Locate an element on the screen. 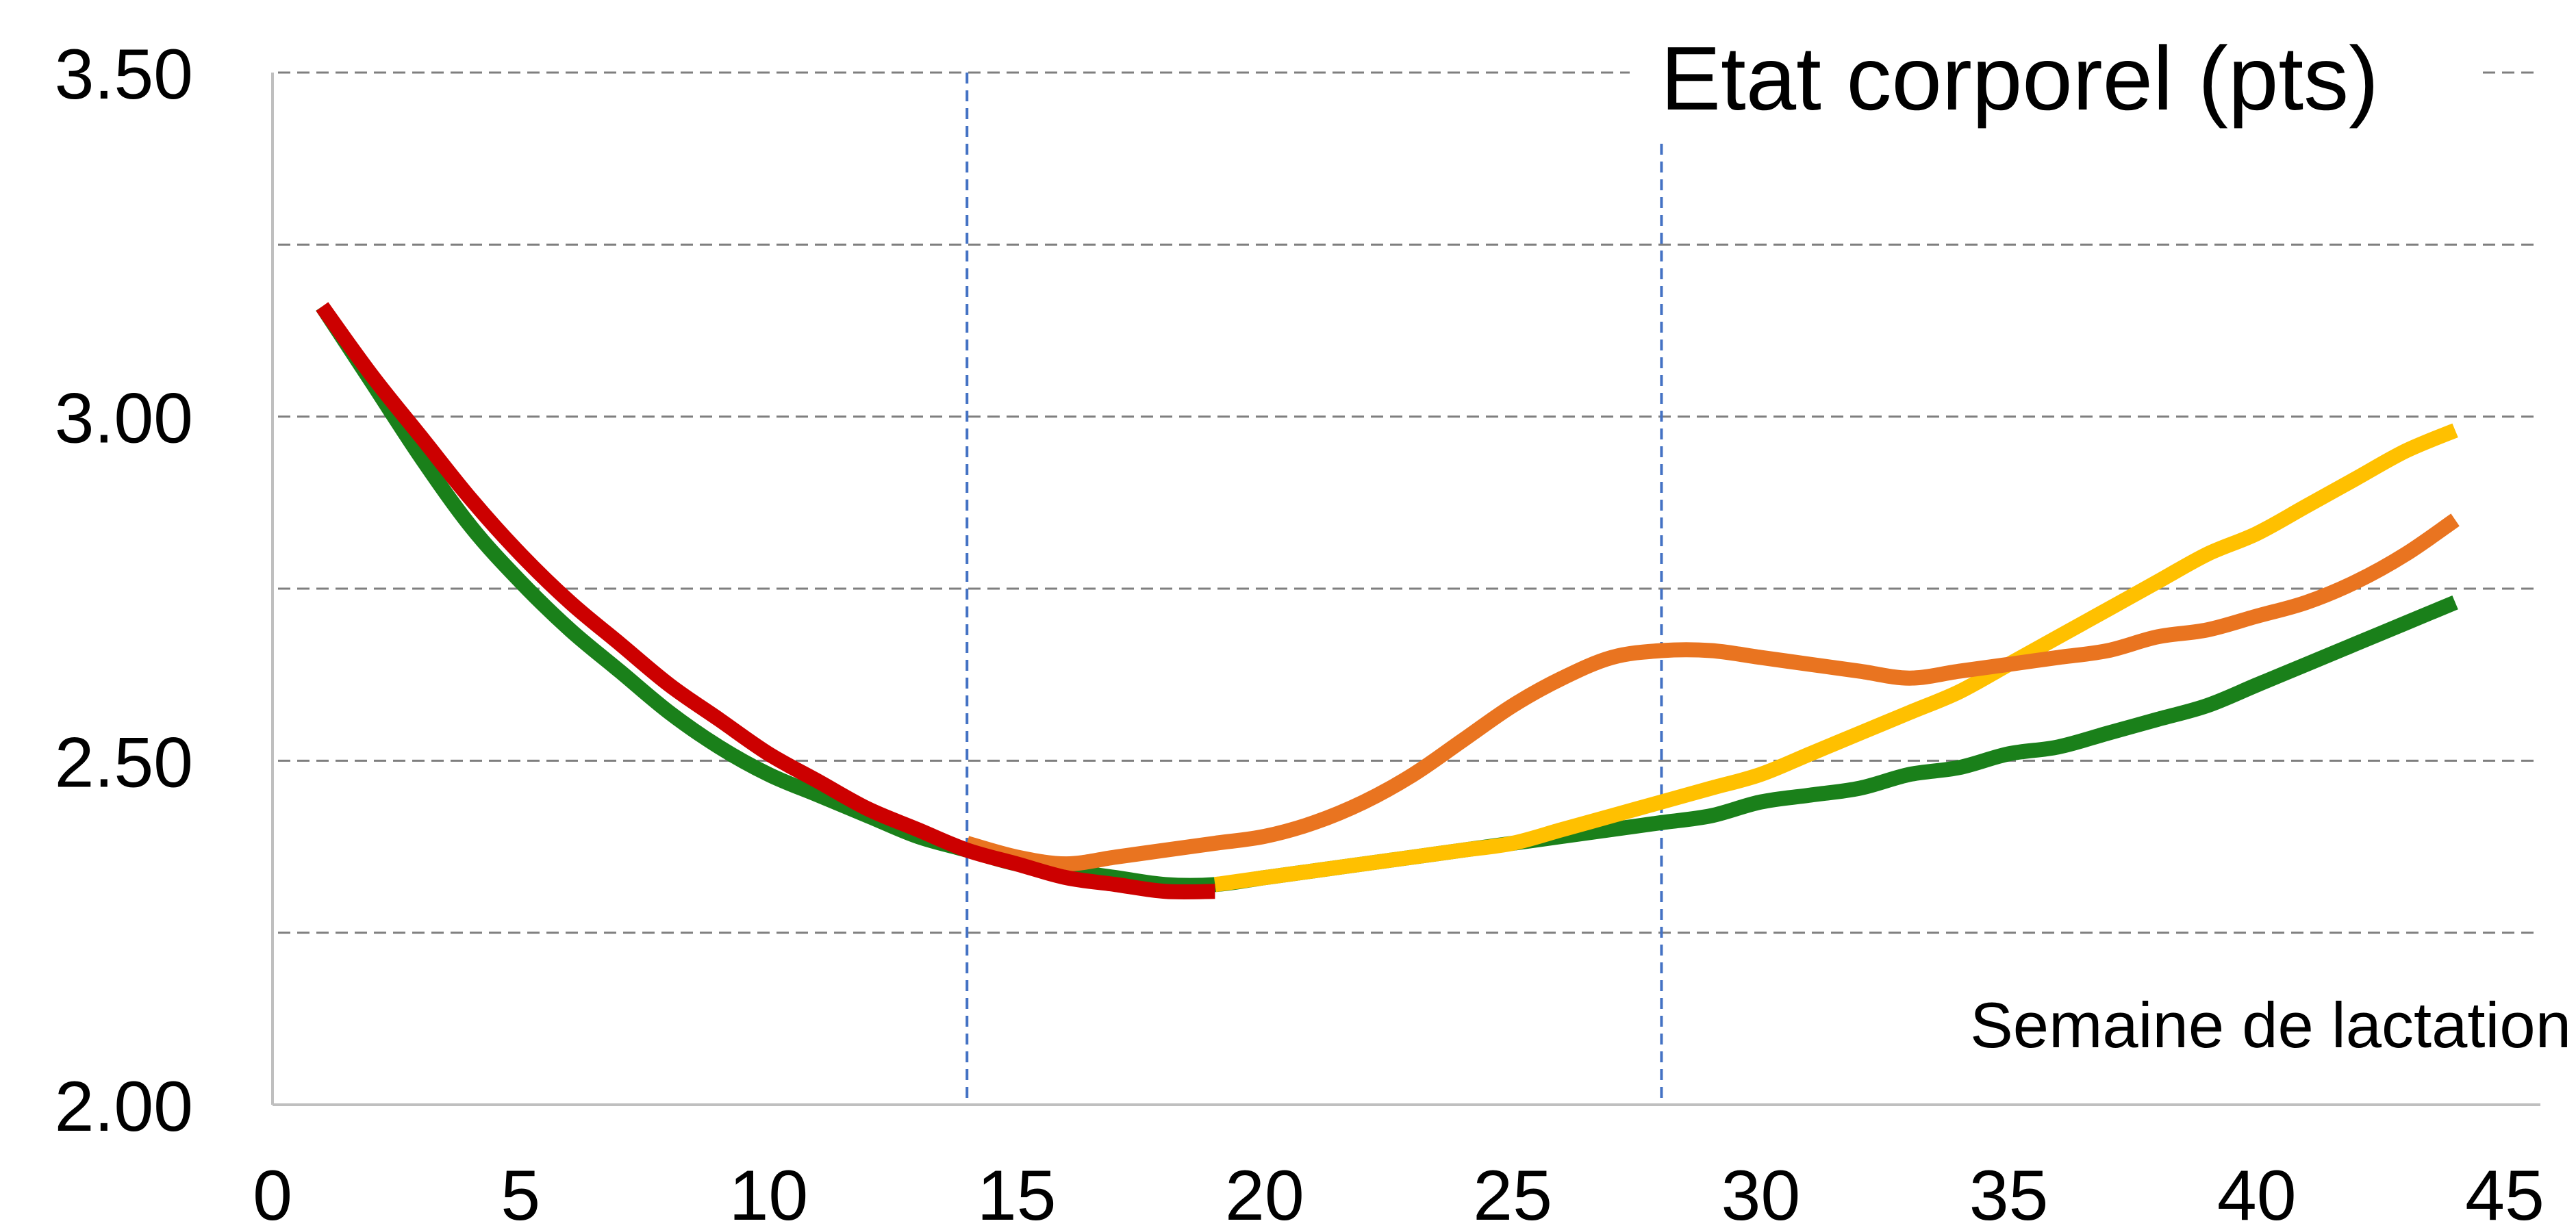  x-tick-labels: 0 5 10 15 20 25 30 35 40 45 is located at coordinates (1399, 1193).